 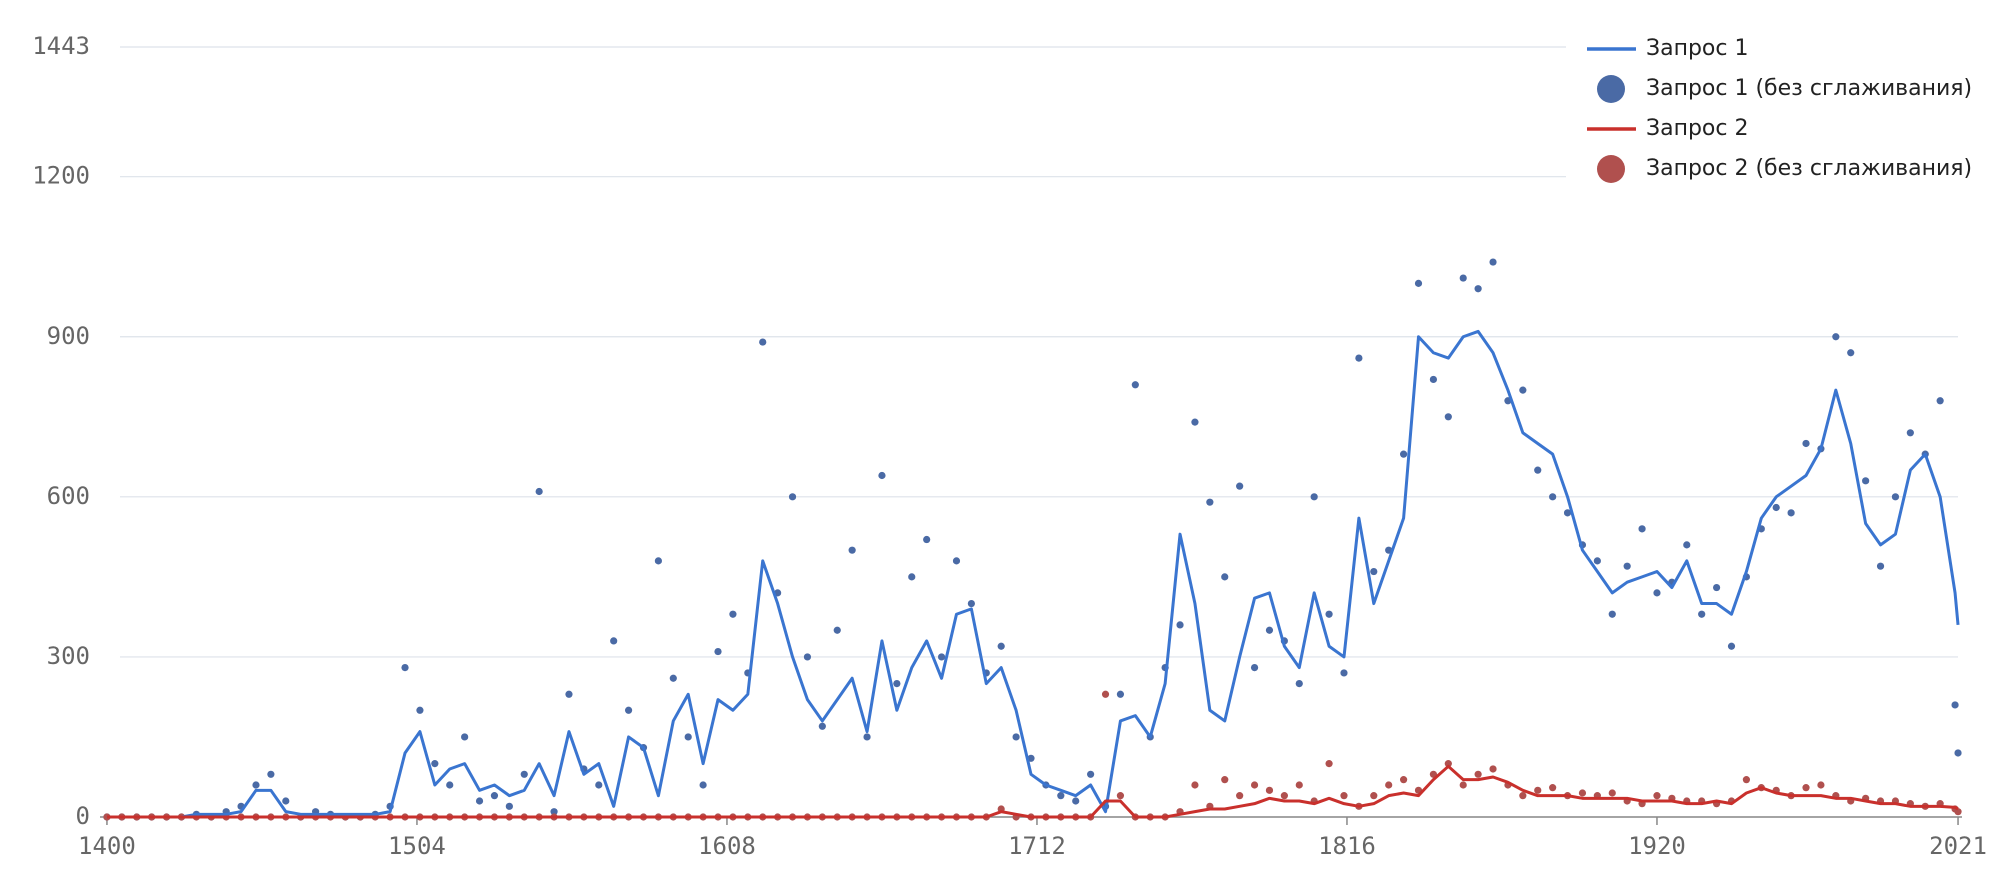 What do you see at coordinates (68, 336) in the screenshot?
I see `y-tick-label: 900` at bounding box center [68, 336].